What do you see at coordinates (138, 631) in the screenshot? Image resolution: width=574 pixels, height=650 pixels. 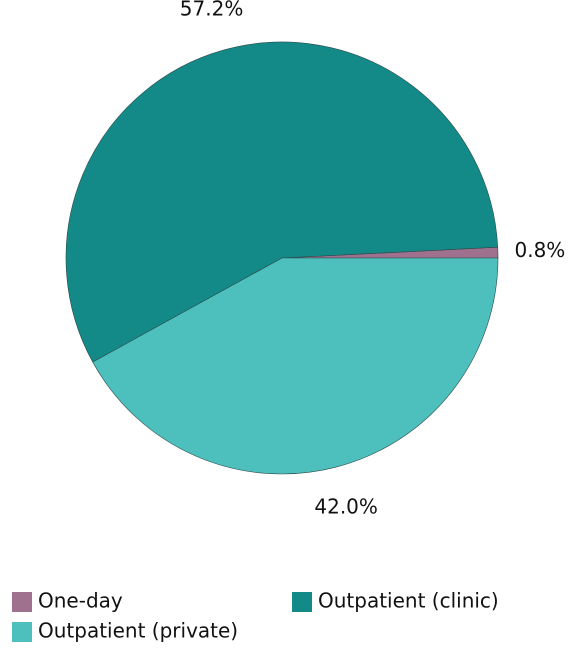 I see `legend-label: Outpatient (private)` at bounding box center [138, 631].